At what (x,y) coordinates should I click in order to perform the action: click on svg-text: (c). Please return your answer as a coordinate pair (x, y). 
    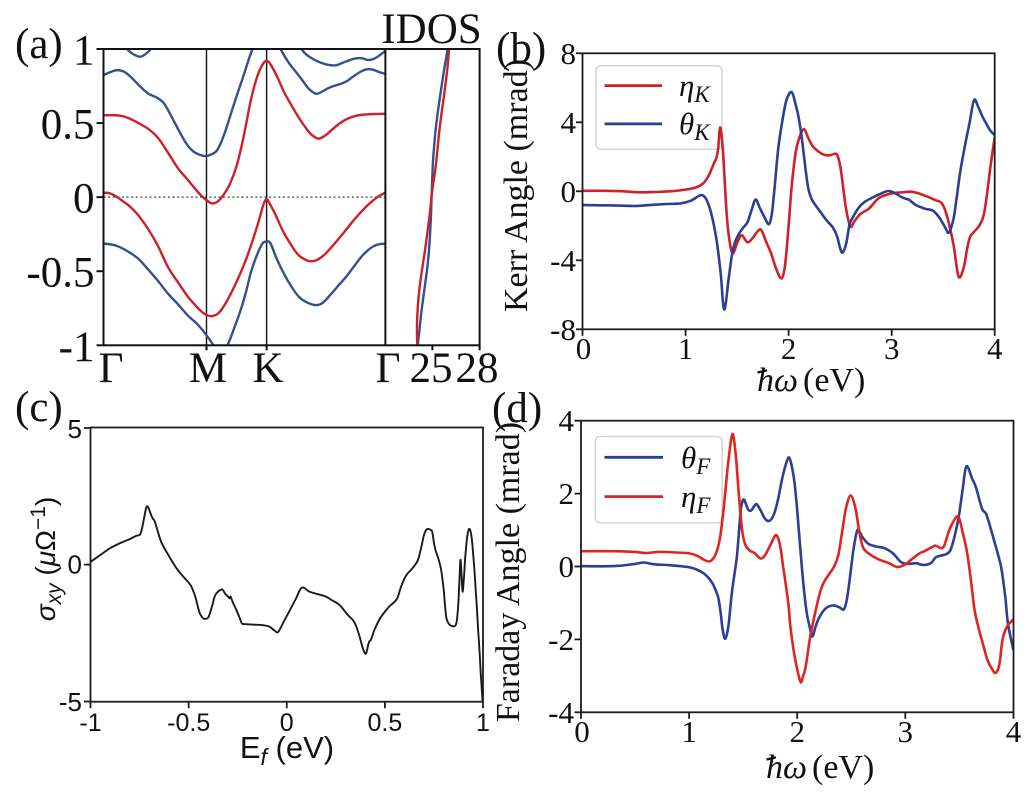
    Looking at the image, I should click on (39, 407).